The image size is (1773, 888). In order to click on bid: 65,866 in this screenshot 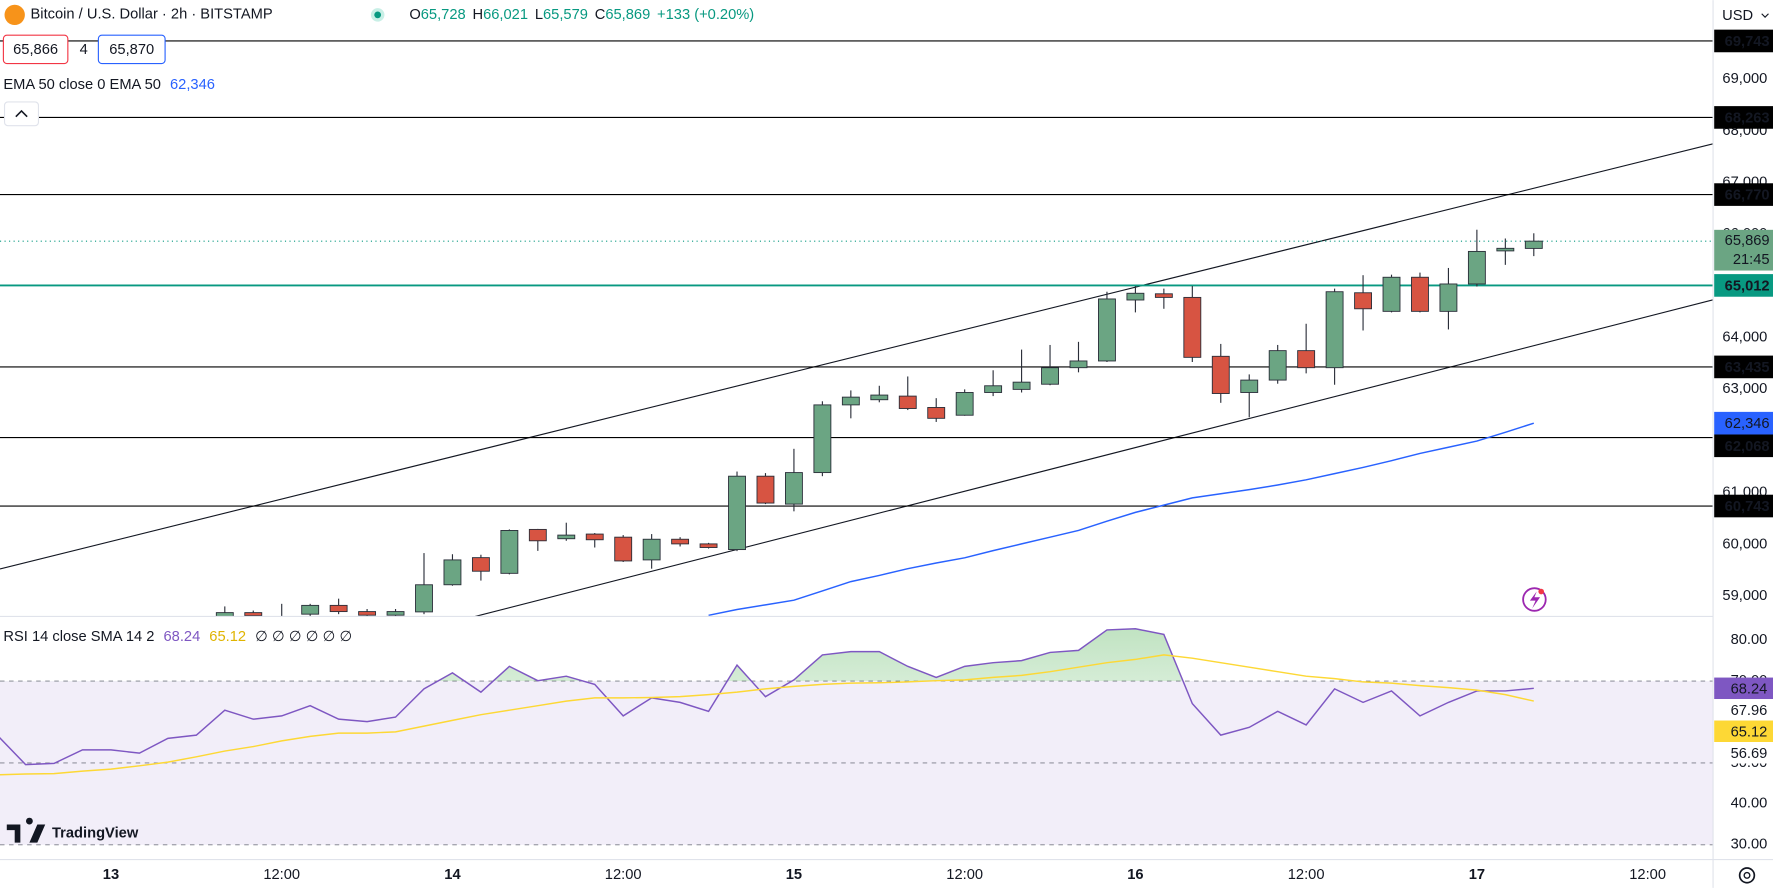, I will do `click(35, 50)`.